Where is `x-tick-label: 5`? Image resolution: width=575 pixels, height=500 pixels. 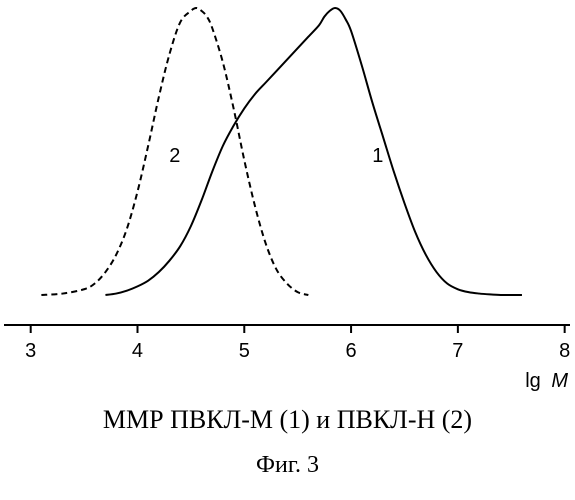 x-tick-label: 5 is located at coordinates (244, 351).